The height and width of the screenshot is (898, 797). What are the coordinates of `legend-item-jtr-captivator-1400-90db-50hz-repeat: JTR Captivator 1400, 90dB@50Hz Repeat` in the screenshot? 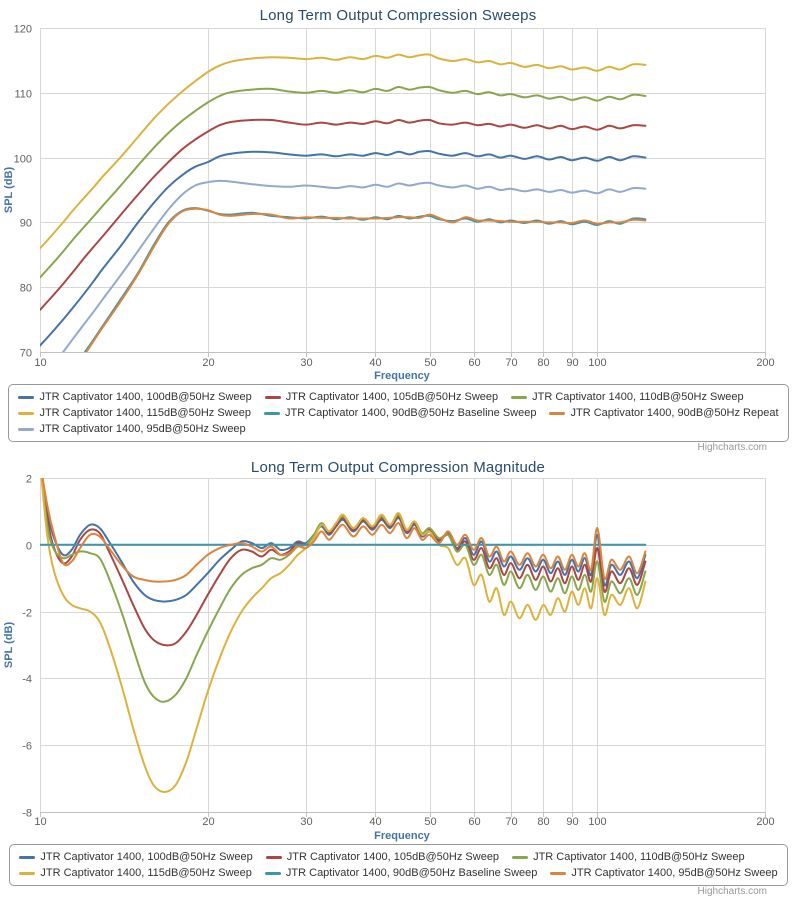 It's located at (664, 413).